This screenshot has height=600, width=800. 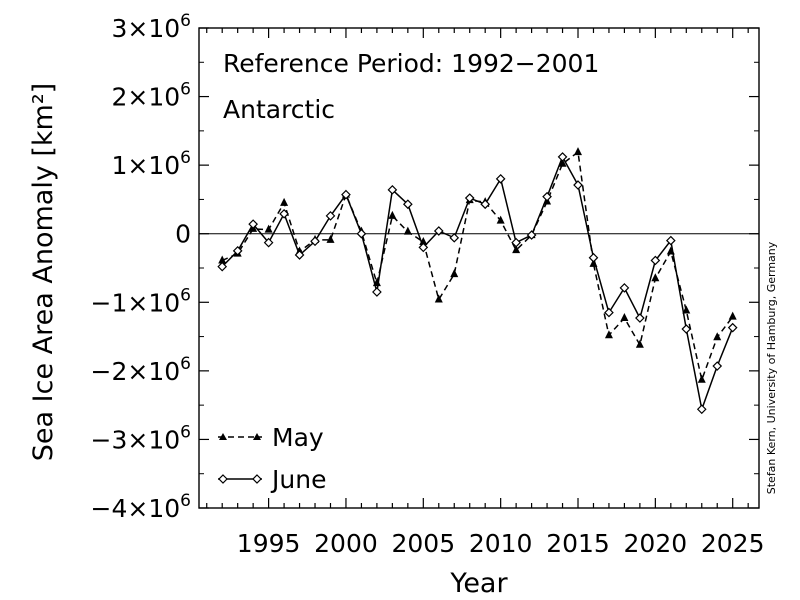 I want to click on x-tick-label: 2025, so click(x=733, y=543).